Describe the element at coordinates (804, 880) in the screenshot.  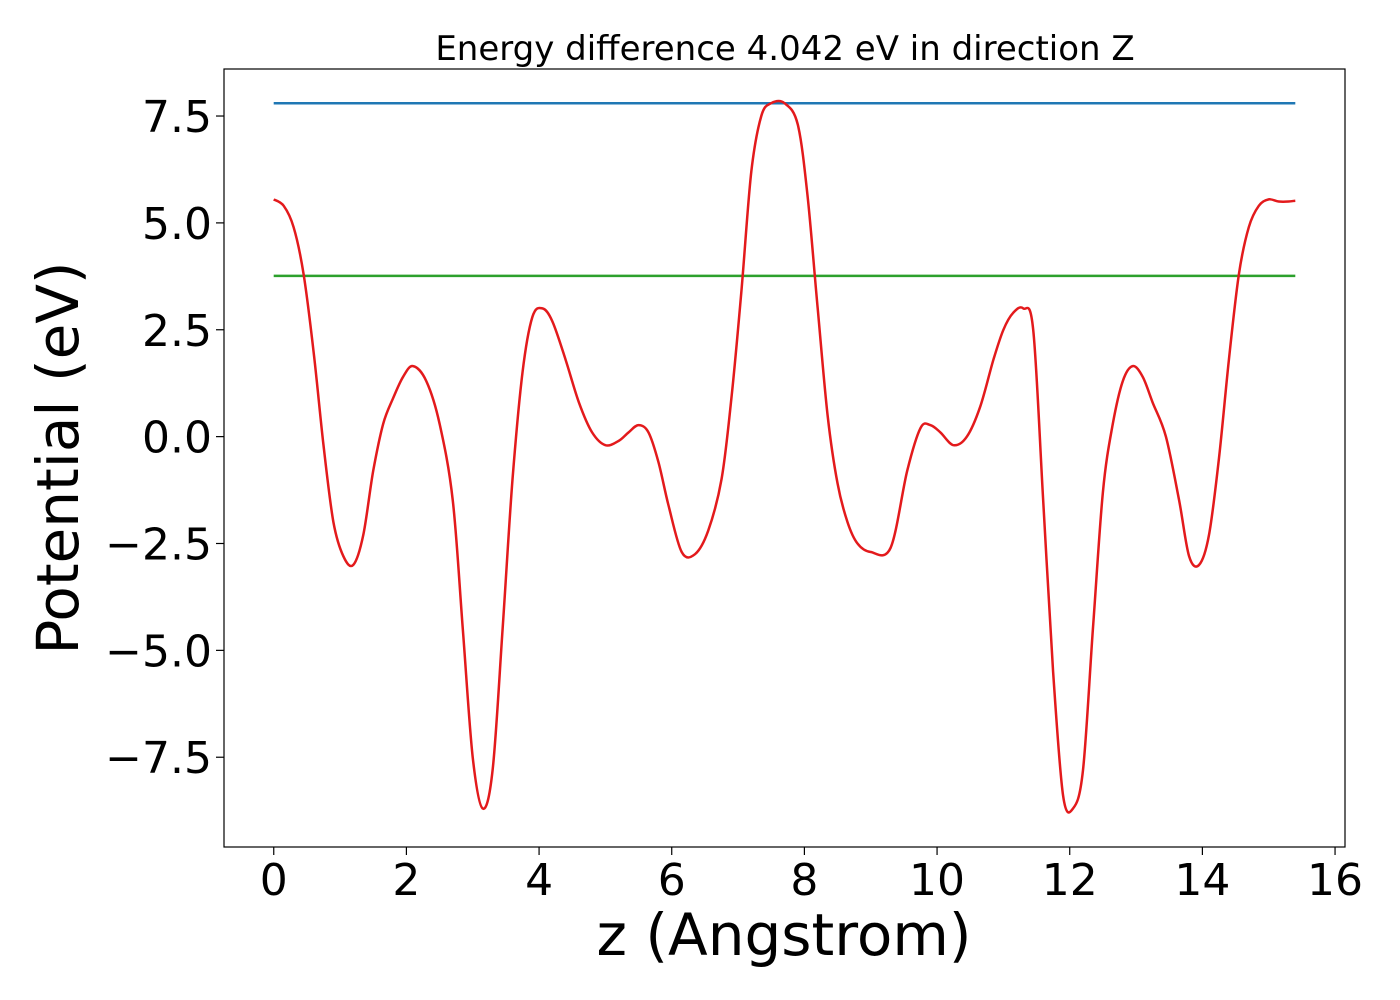
I see `x-tick-label: 8` at that location.